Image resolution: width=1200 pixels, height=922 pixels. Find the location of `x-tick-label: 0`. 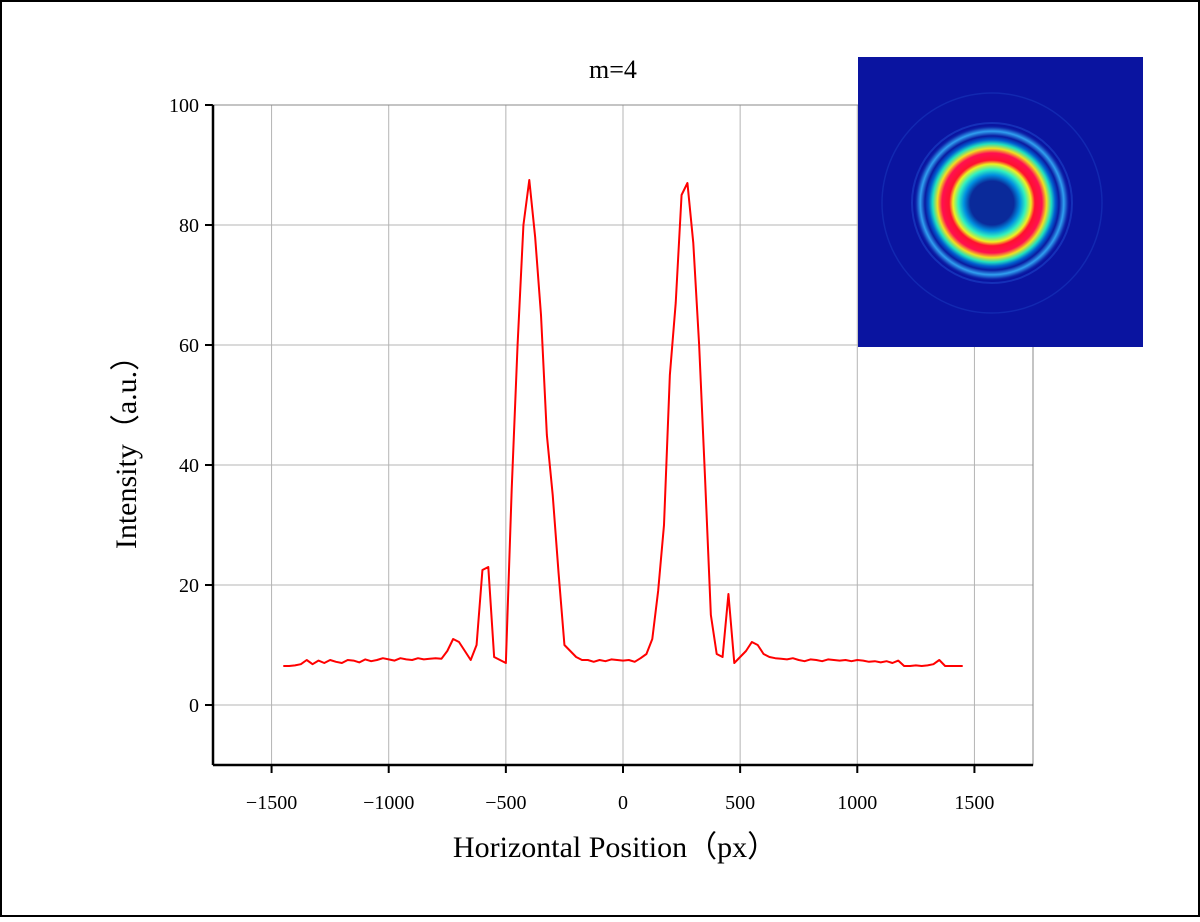

x-tick-label: 0 is located at coordinates (623, 803).